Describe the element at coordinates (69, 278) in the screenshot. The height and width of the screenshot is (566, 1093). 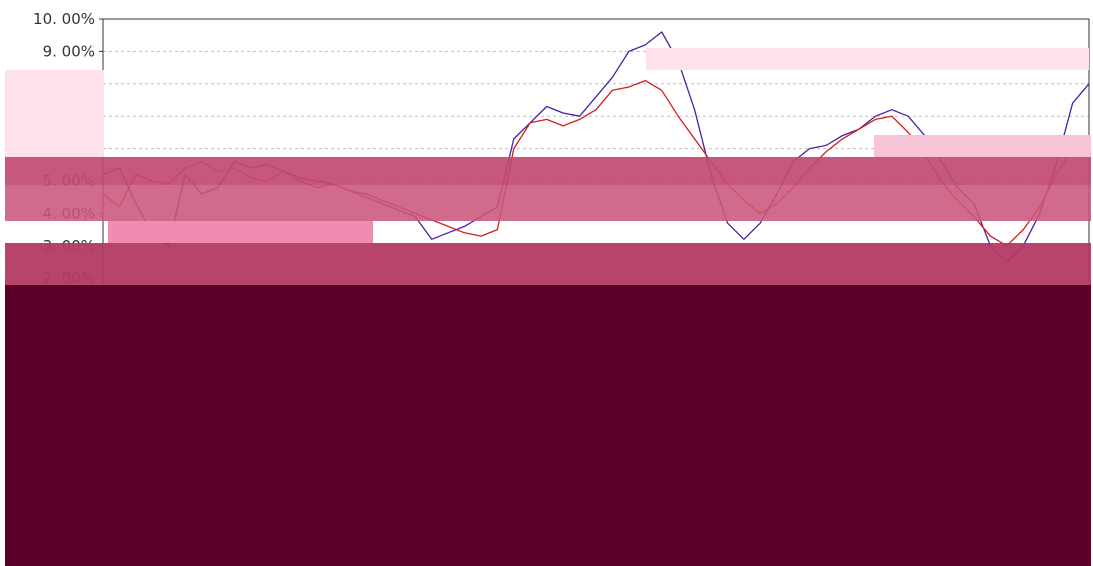
I see `y-tick-label: 2. 00%` at that location.